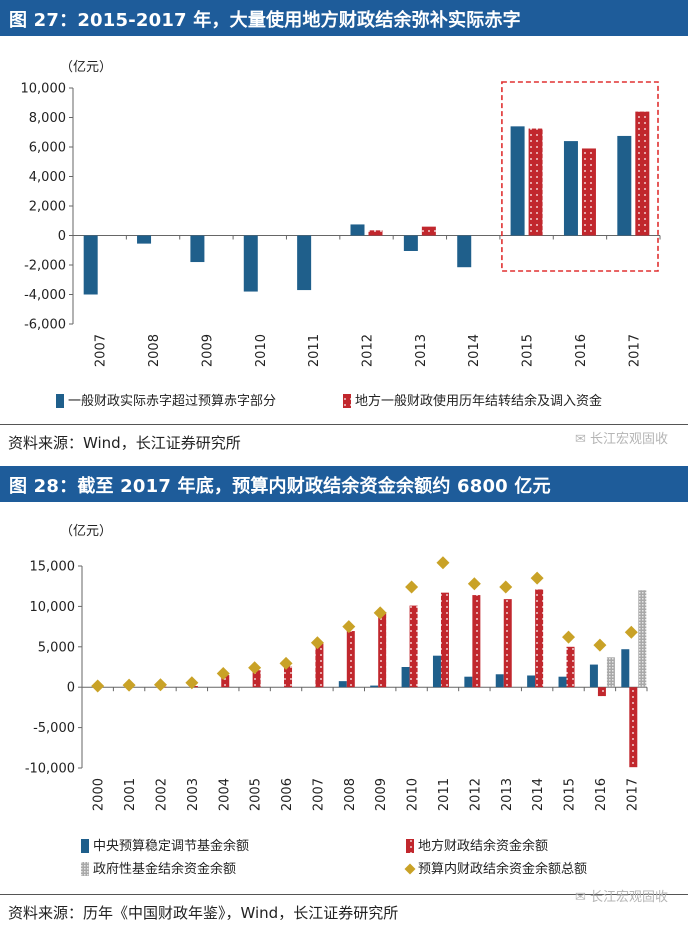 The width and height of the screenshot is (688, 930). I want to click on figure1-title: 图 27：2015-2017 年，大量使用地方财政结余弥补实际赤字, so click(265, 20).